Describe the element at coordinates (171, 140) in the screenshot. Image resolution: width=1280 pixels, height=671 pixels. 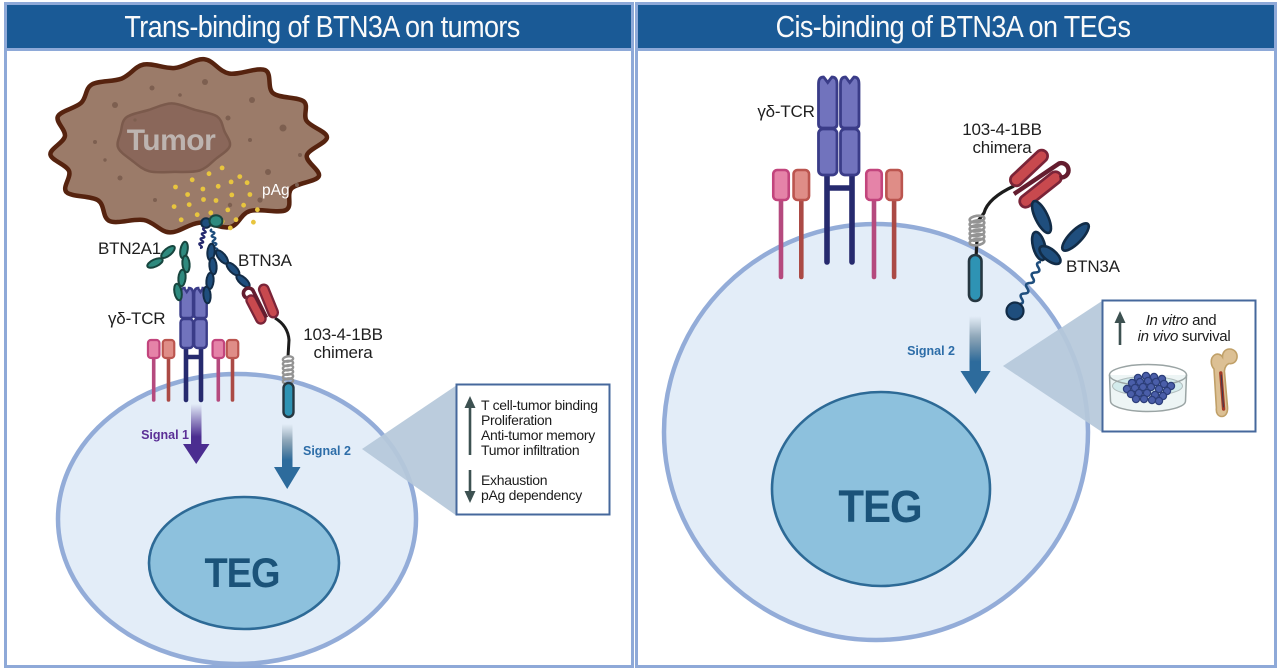
I see `svg-text: Tumor` at that location.